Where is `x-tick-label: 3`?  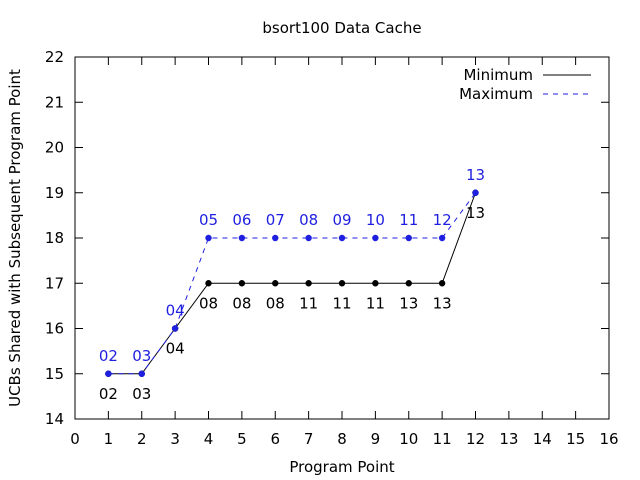
x-tick-label: 3 is located at coordinates (175, 439).